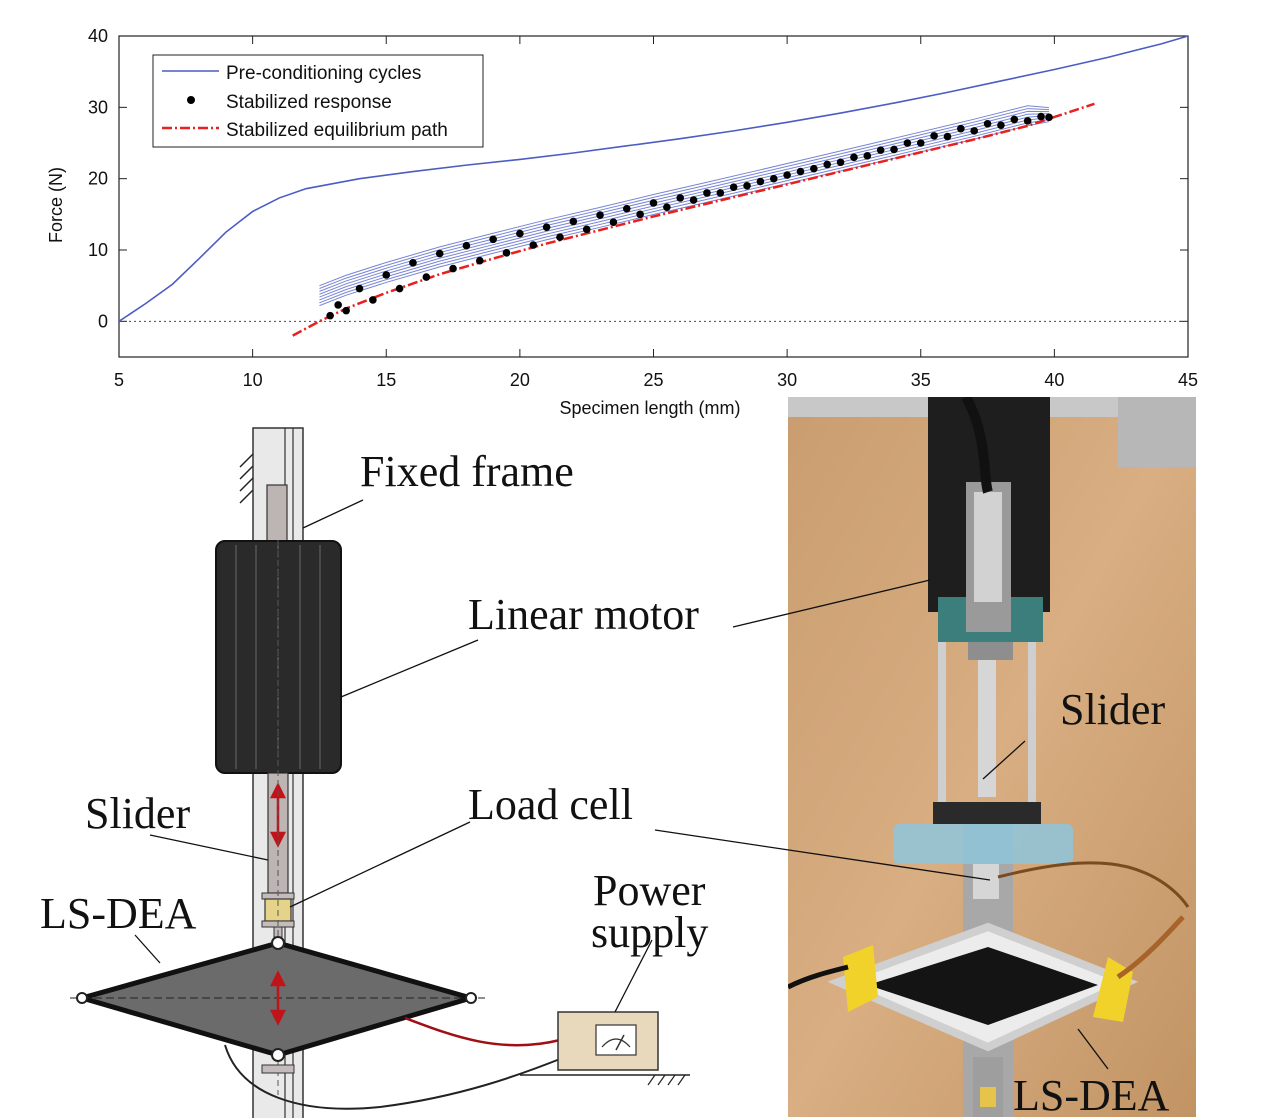  Describe the element at coordinates (787, 380) in the screenshot. I see `x-tick-label: 30` at that location.